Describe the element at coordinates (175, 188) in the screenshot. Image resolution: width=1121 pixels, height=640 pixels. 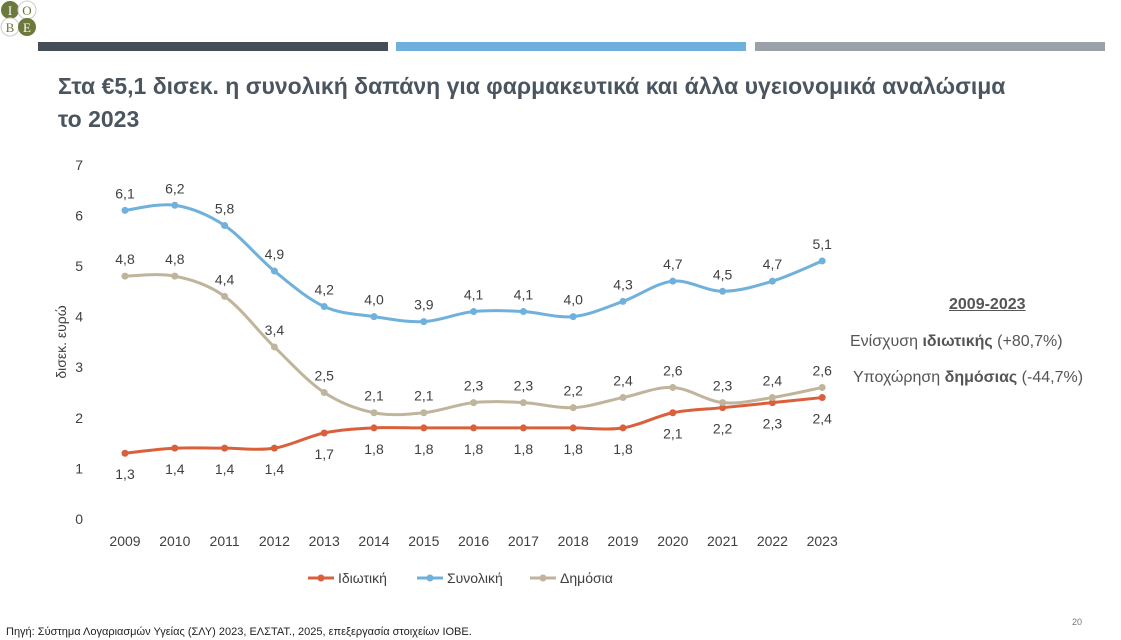
I see `data-label: 6,2` at that location.